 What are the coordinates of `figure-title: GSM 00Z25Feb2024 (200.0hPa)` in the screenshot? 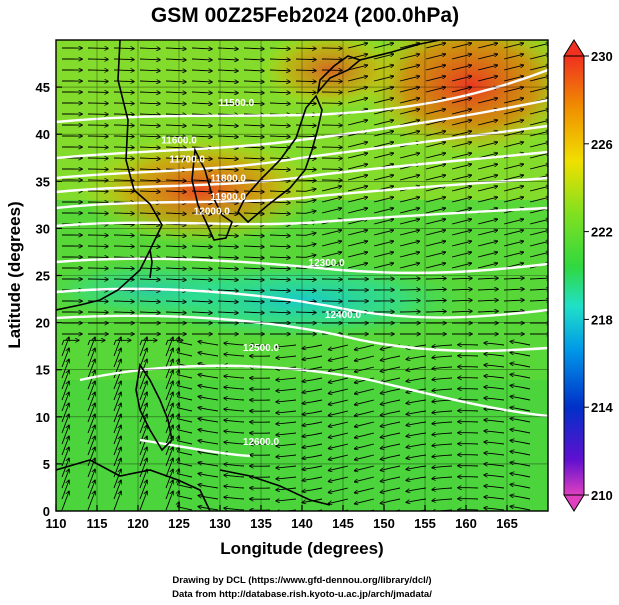 It's located at (305, 15).